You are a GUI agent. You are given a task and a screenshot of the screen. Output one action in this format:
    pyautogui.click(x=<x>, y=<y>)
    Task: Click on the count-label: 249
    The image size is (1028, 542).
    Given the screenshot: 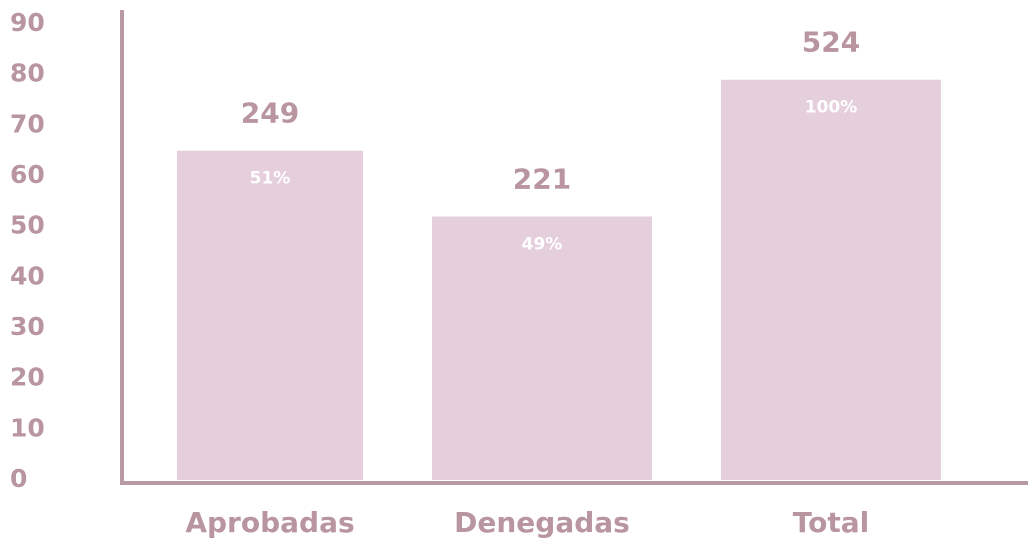 What is the action you would take?
    pyautogui.click(x=270, y=113)
    